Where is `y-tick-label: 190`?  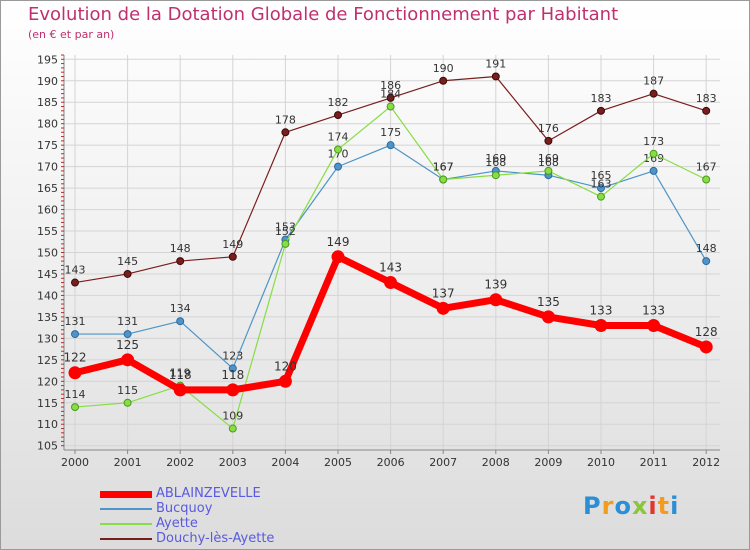
y-tick-label: 190 is located at coordinates (47, 81).